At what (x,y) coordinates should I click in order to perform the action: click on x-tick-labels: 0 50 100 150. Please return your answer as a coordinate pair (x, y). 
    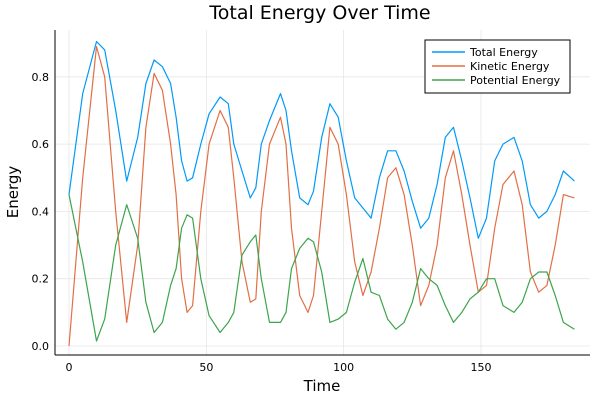
    Looking at the image, I should click on (279, 367).